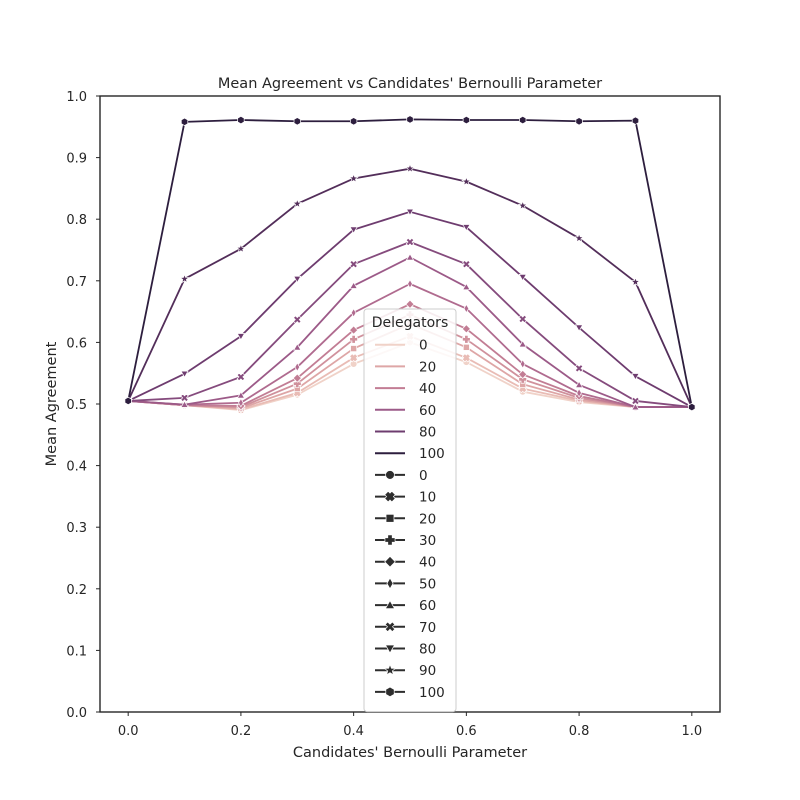 The height and width of the screenshot is (800, 800). What do you see at coordinates (405, 411) in the screenshot?
I see `legend-entry: 60` at bounding box center [405, 411].